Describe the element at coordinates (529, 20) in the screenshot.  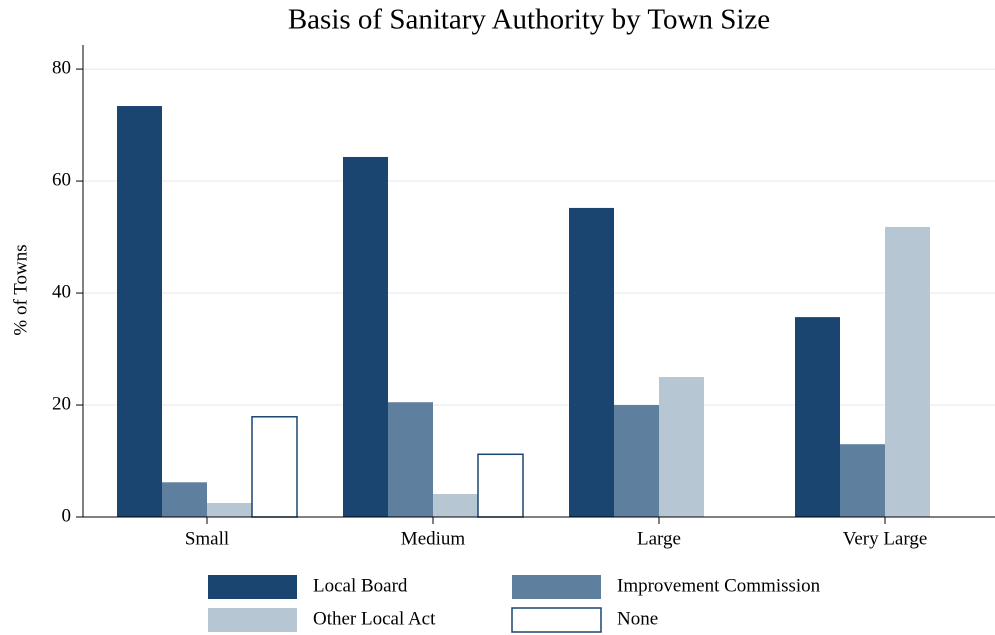
I see `chart-title: Basis of Sanitary Authority by Town Size` at that location.